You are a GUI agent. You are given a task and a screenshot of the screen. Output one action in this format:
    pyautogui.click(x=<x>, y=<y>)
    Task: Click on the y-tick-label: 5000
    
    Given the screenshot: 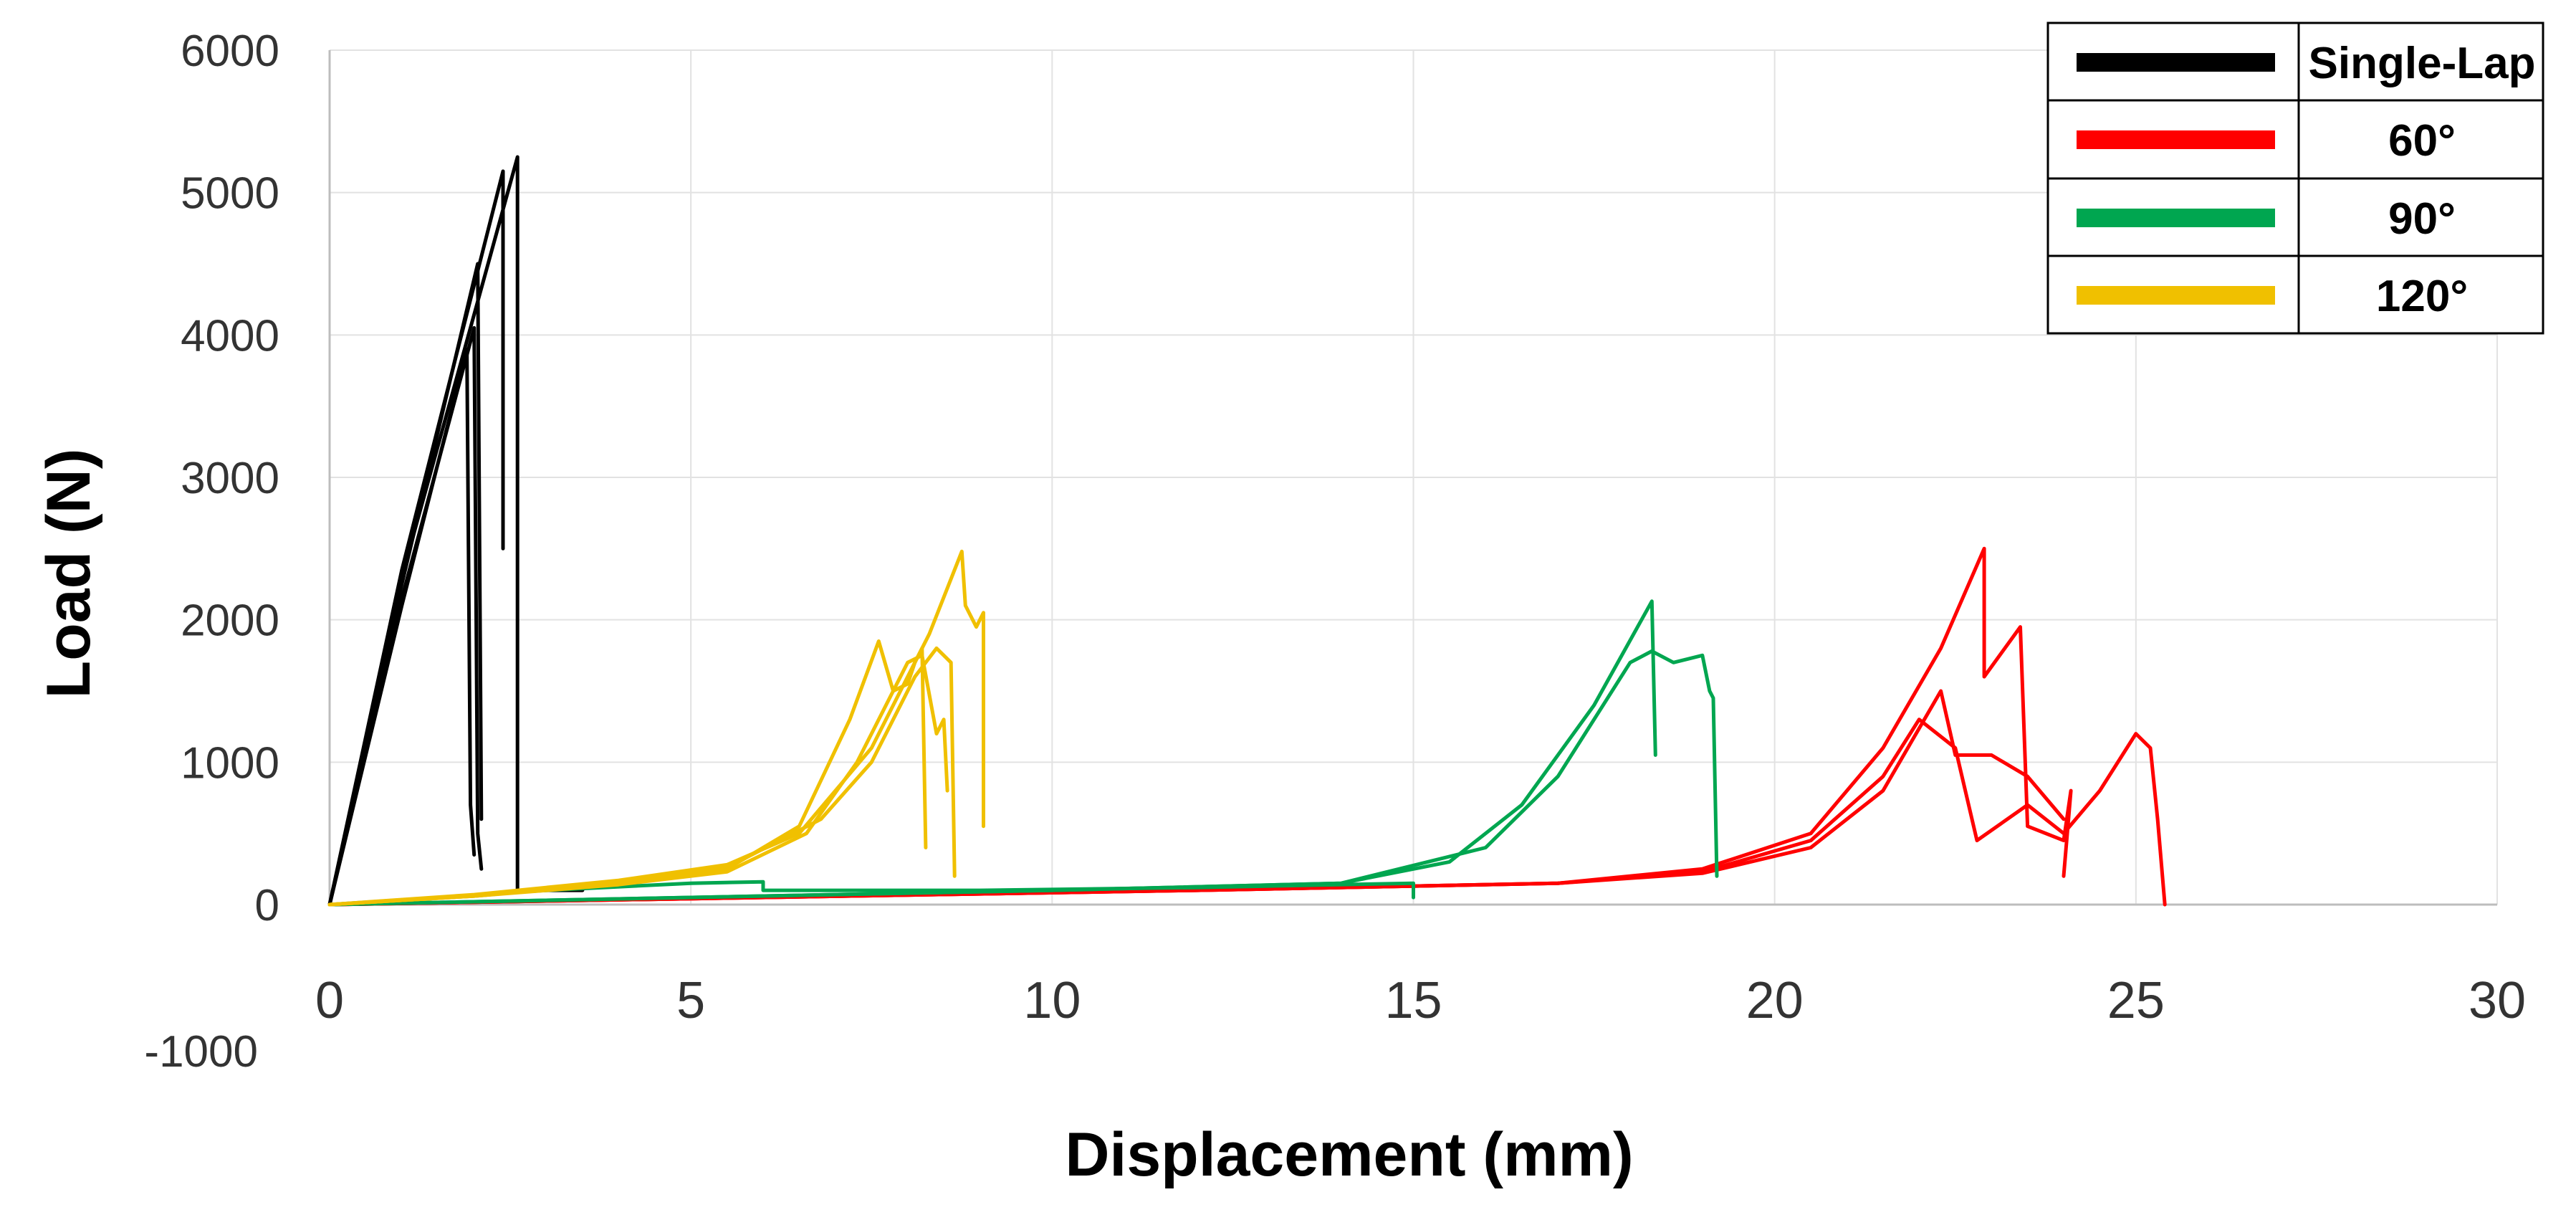 What is the action you would take?
    pyautogui.click(x=230, y=194)
    